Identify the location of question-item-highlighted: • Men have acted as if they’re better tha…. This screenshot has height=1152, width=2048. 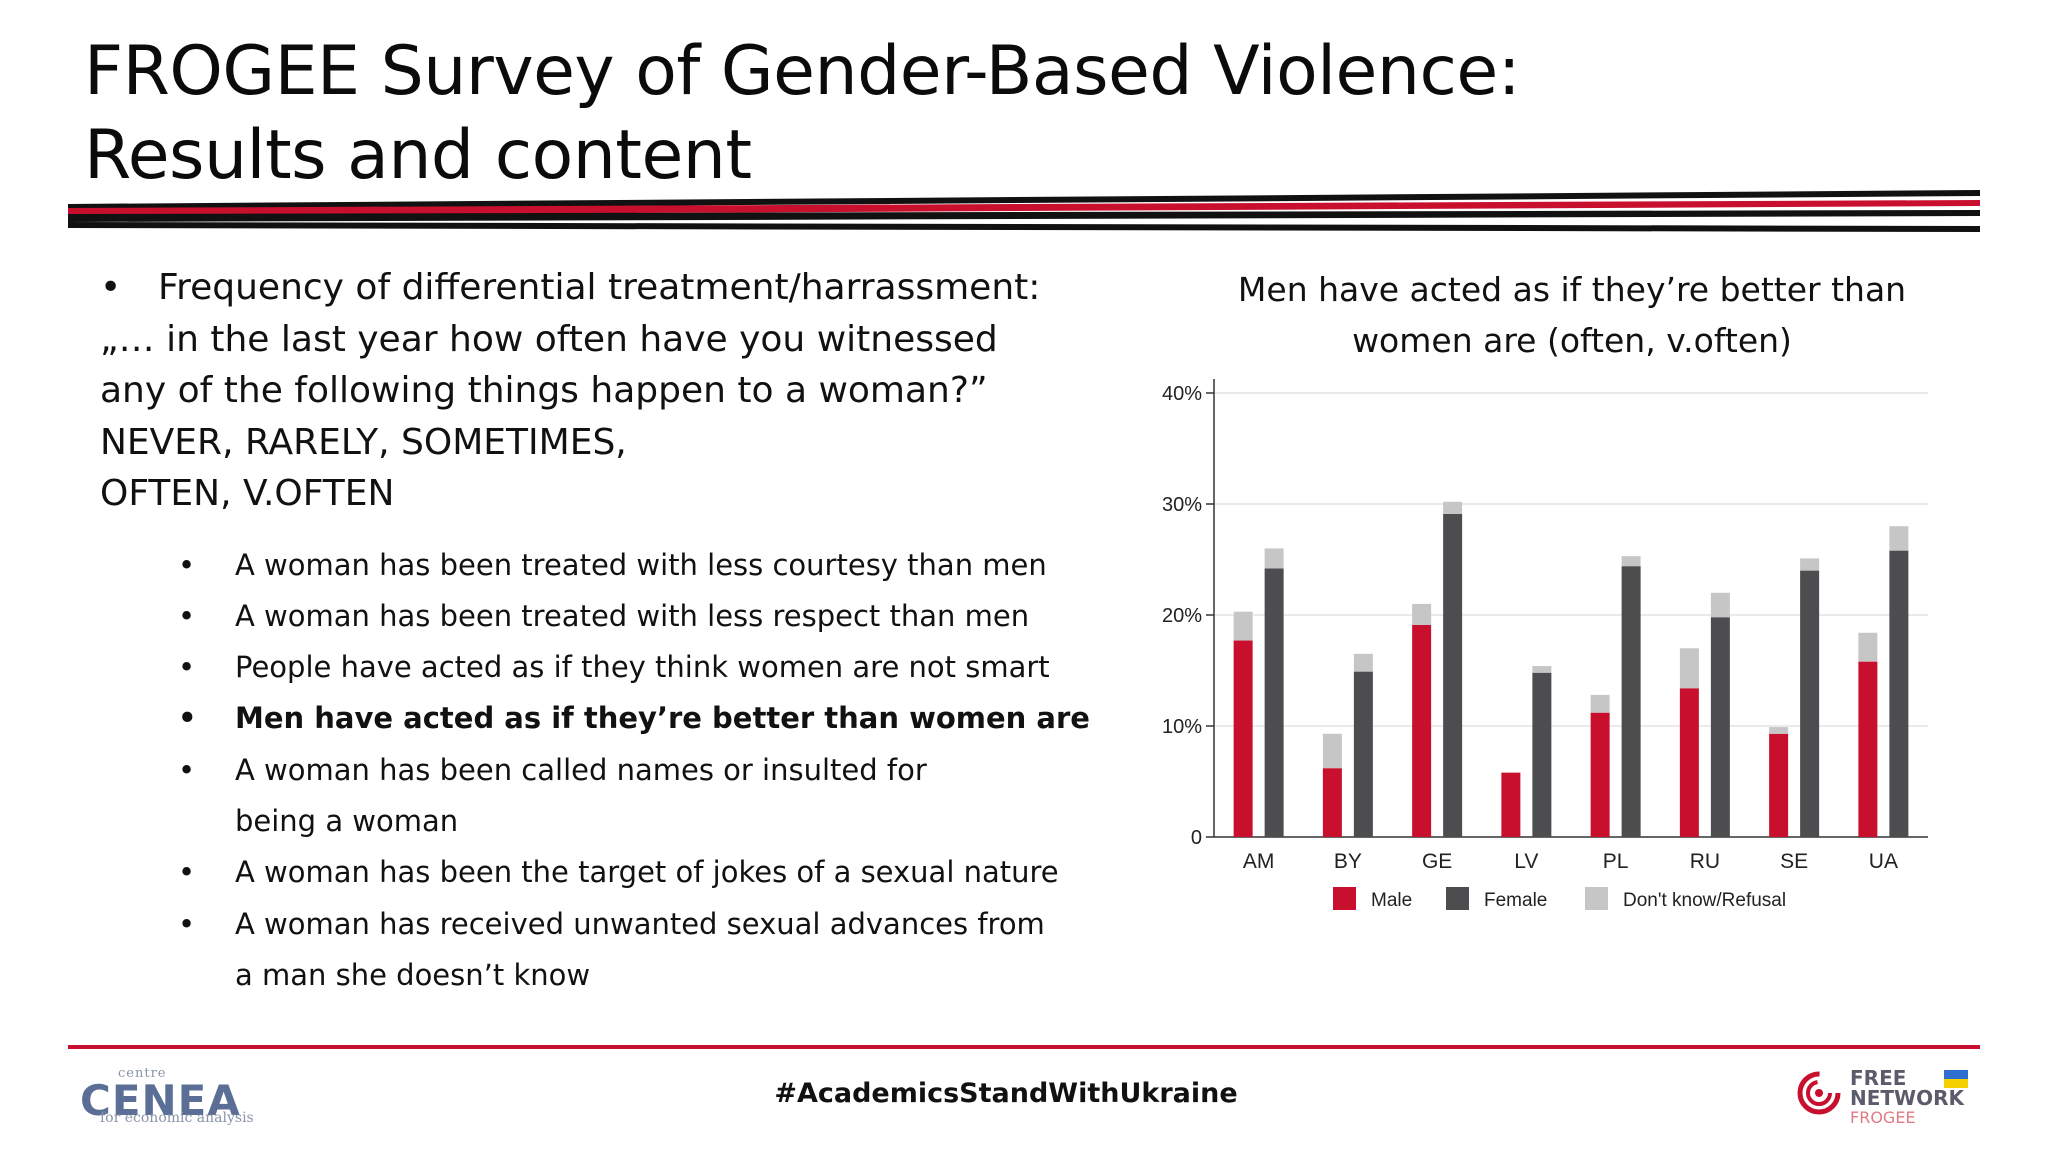
(595, 718).